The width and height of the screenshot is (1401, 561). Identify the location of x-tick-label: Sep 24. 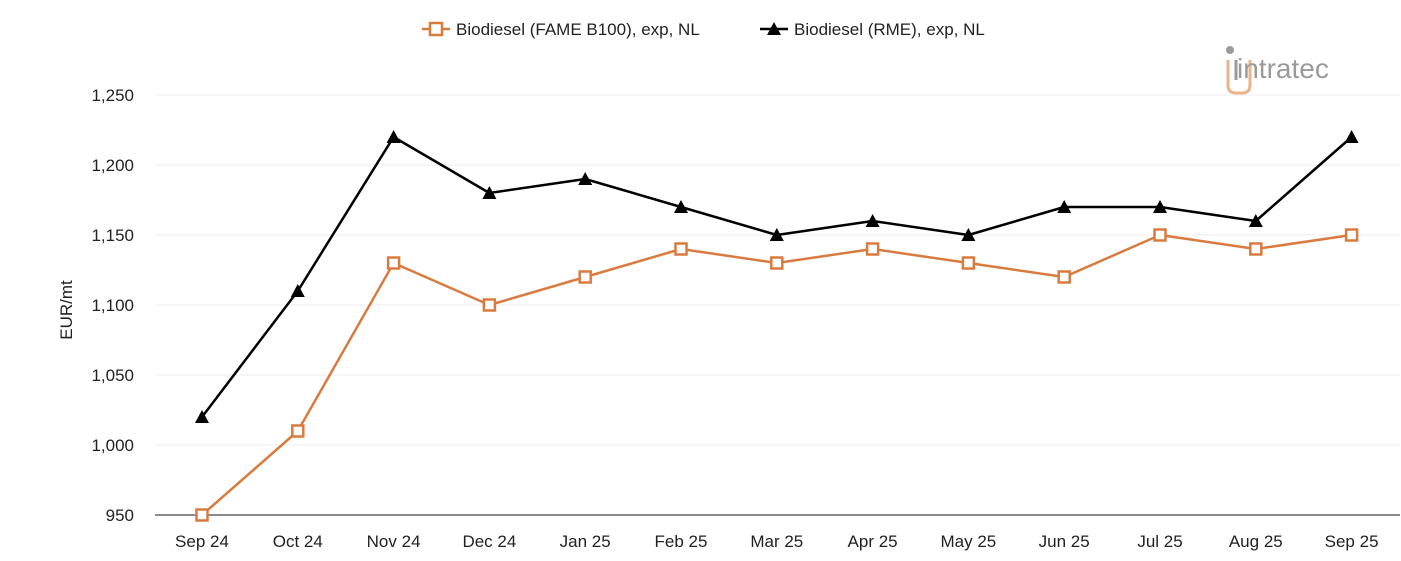
(202, 541).